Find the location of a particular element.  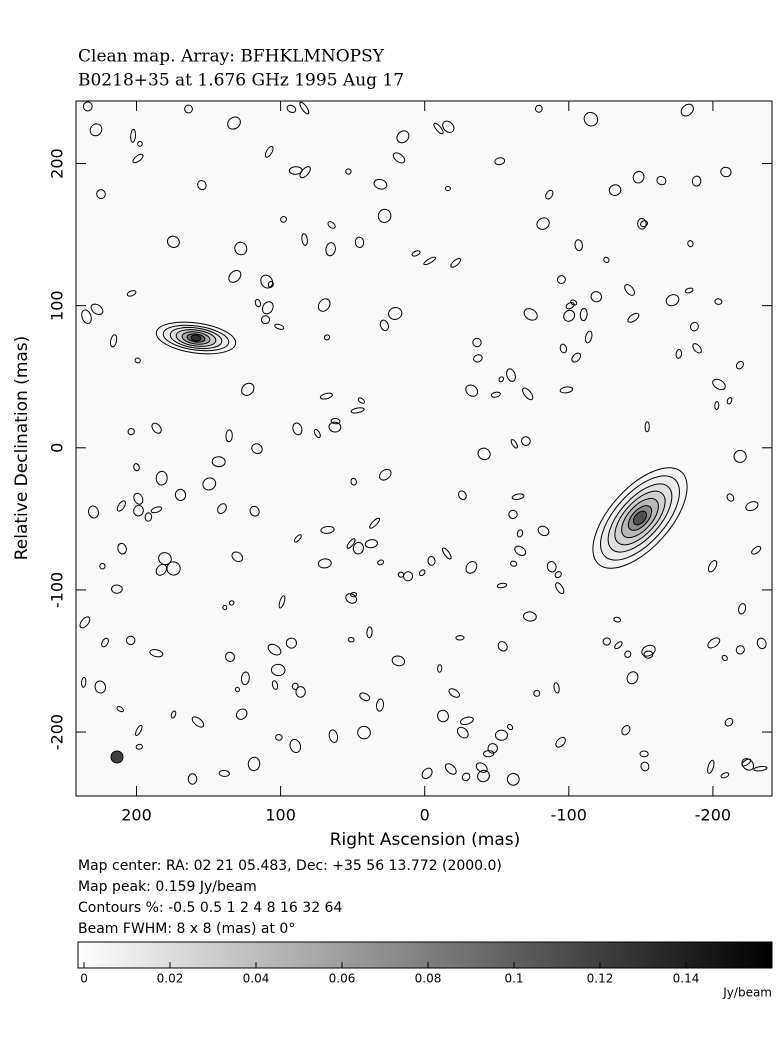

x-tick-label: -200 is located at coordinates (713, 815).